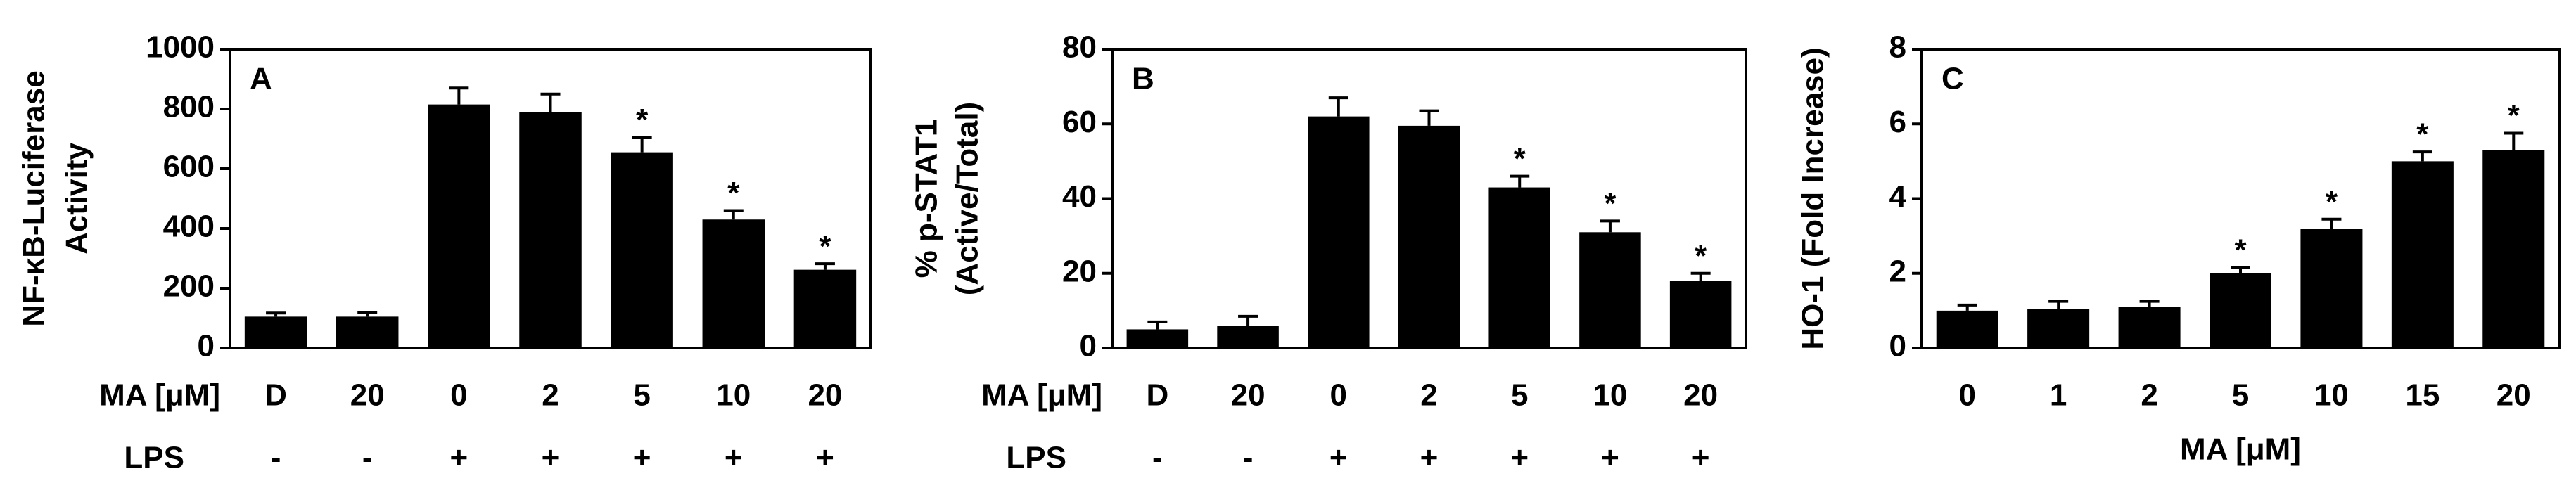  Describe the element at coordinates (1897, 47) in the screenshot. I see `y-tick-label: 8` at that location.